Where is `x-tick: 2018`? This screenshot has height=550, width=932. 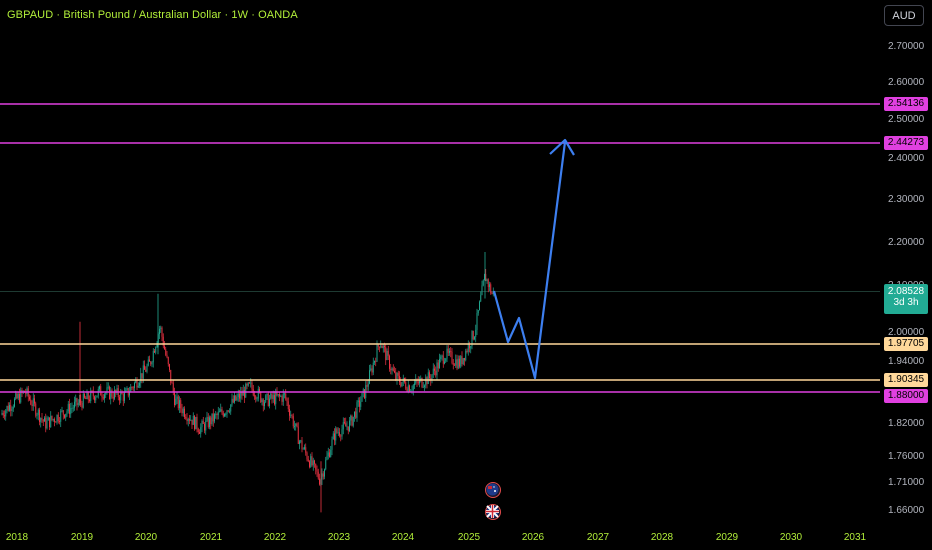
x-tick: 2018 is located at coordinates (17, 537).